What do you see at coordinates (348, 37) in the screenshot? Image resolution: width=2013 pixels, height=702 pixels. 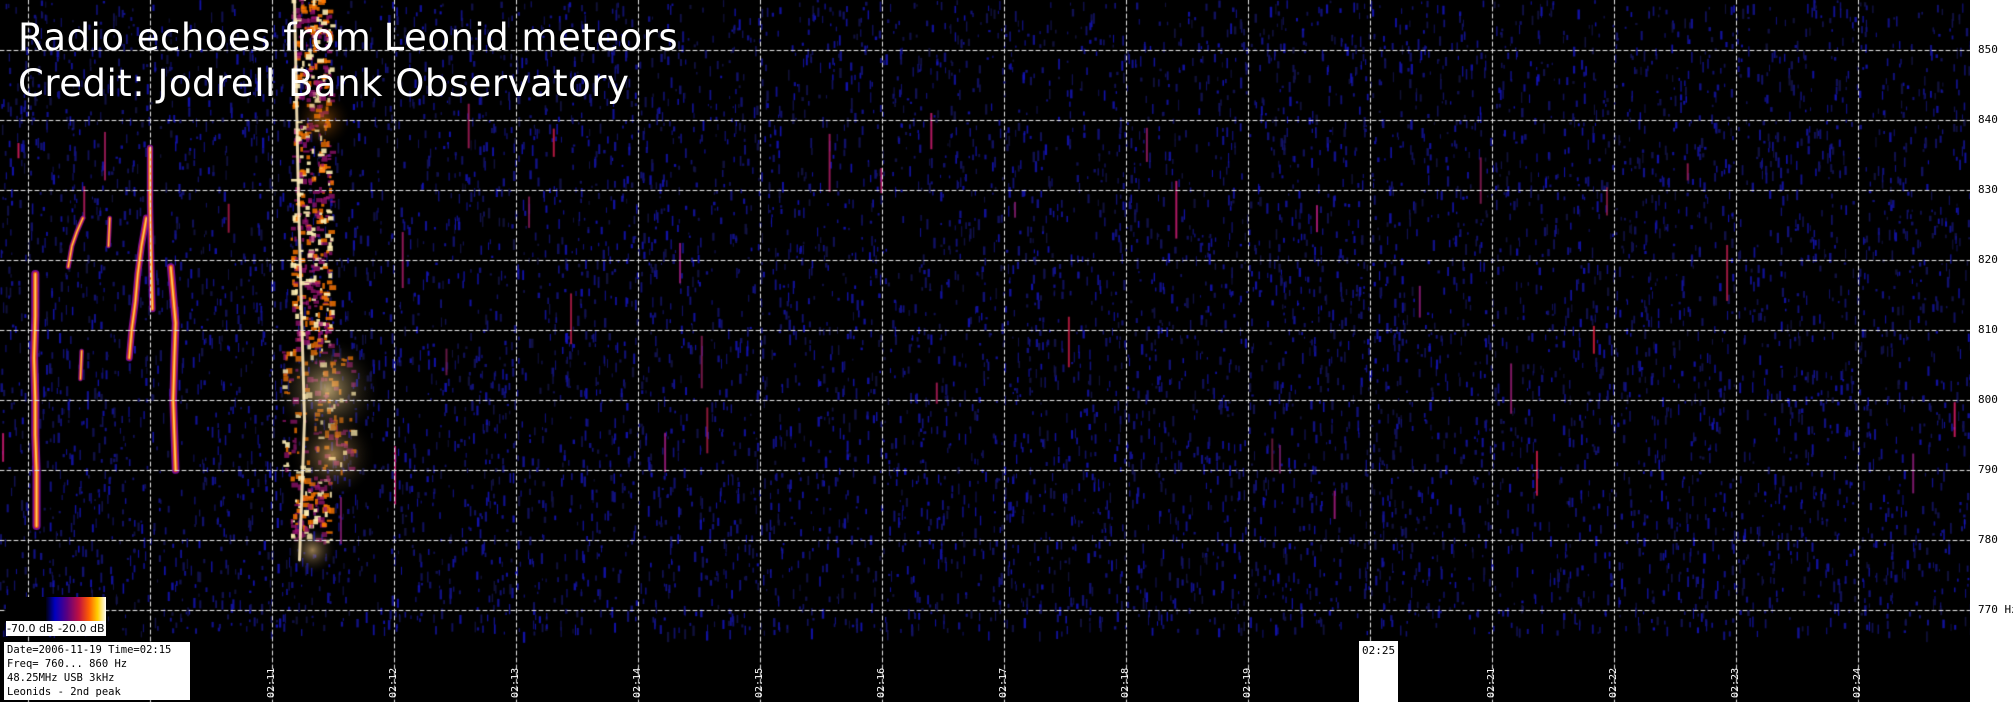 I see `chart-title: Radio echoes from Leonid meteors` at bounding box center [348, 37].